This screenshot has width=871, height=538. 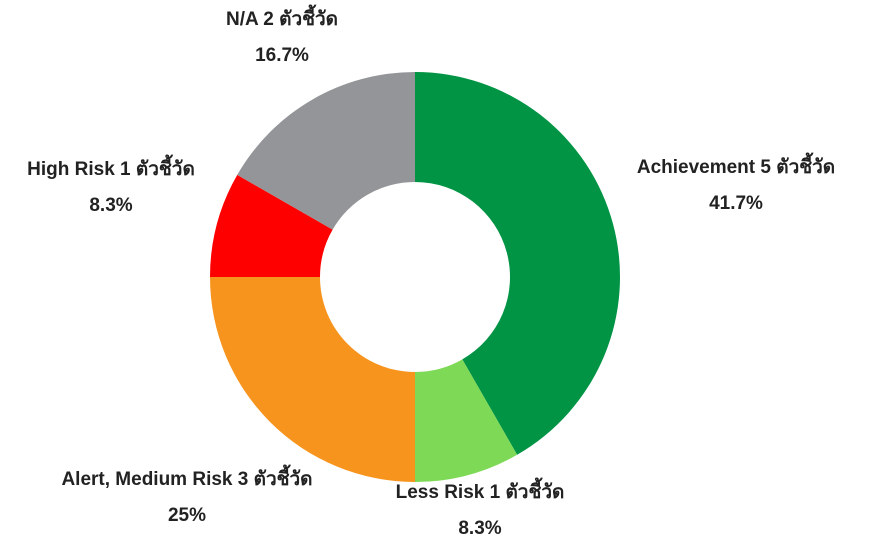 I want to click on category-label: Less Risk 1 ตัวชี้วัด, so click(x=480, y=490).